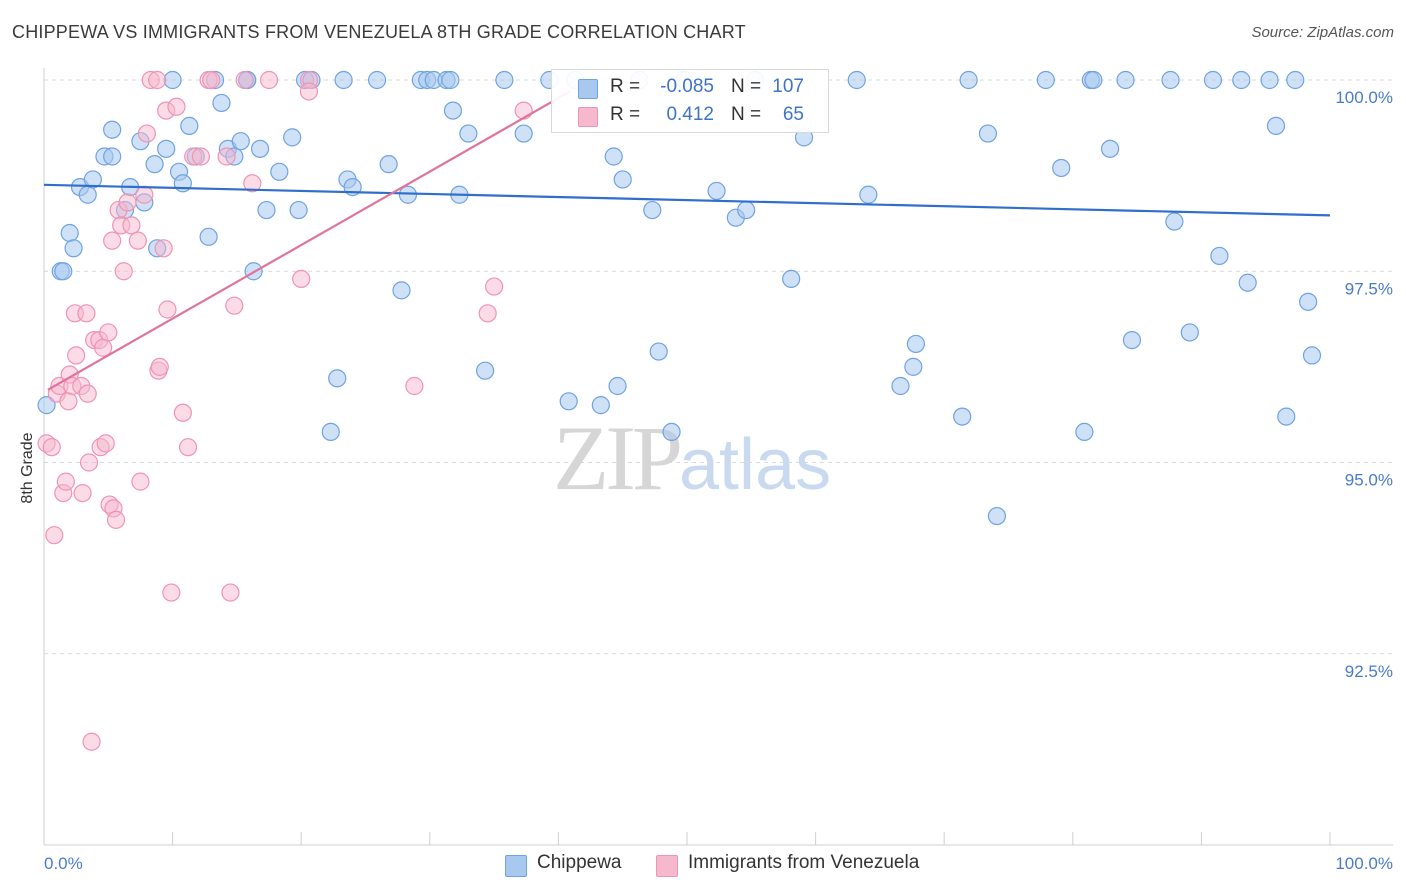  I want to click on y-axis-title: 8th Grade, so click(27, 467).